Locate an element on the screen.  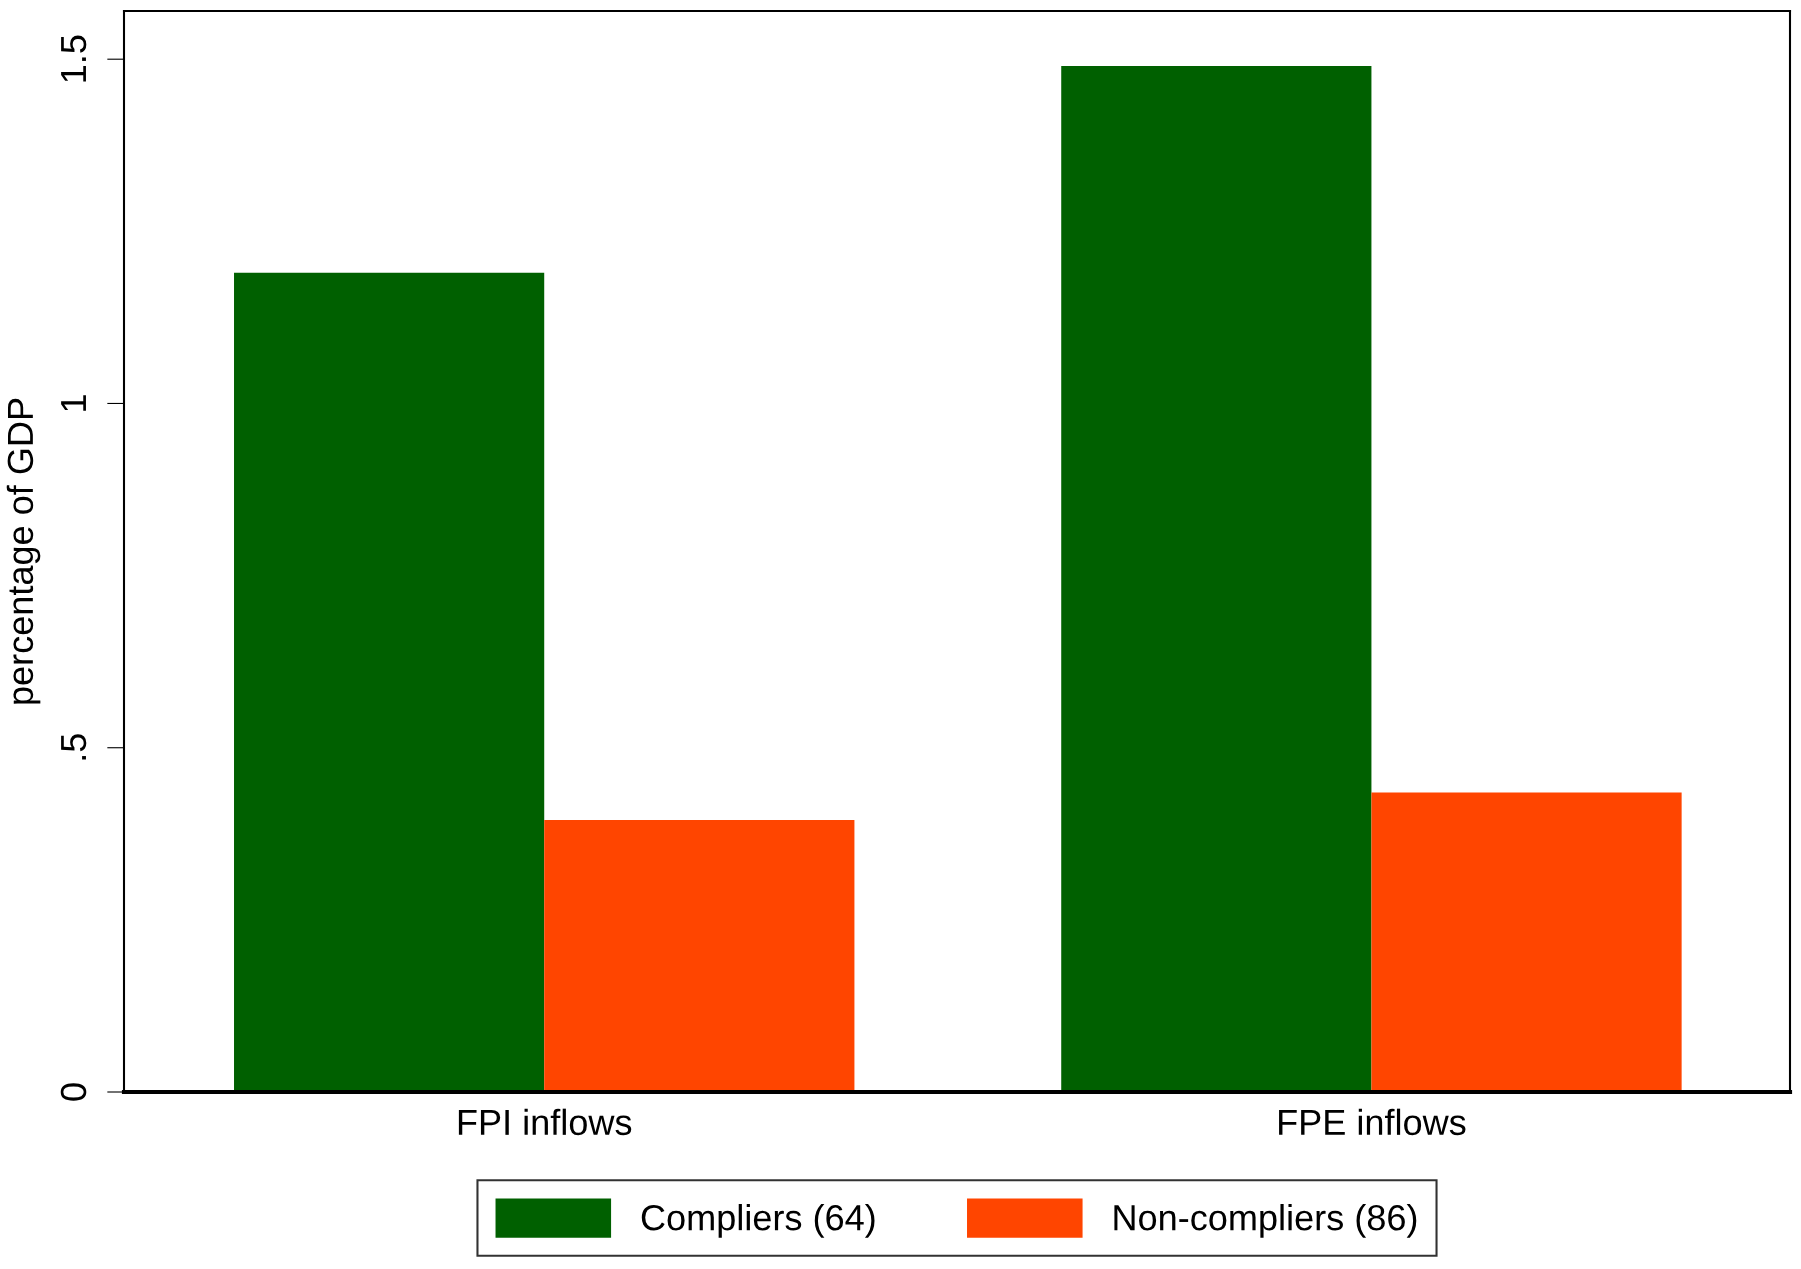
x-tick-label: FPI inflows is located at coordinates (545, 1122).